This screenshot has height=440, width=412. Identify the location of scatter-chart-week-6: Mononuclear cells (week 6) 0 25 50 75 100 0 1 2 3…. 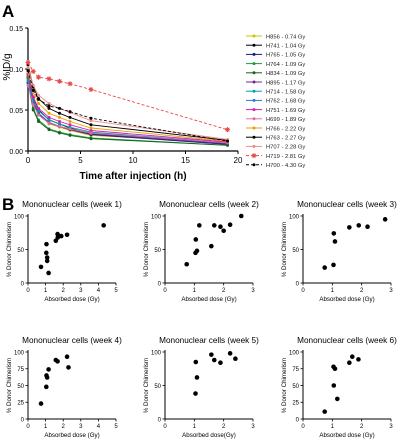
(339, 387).